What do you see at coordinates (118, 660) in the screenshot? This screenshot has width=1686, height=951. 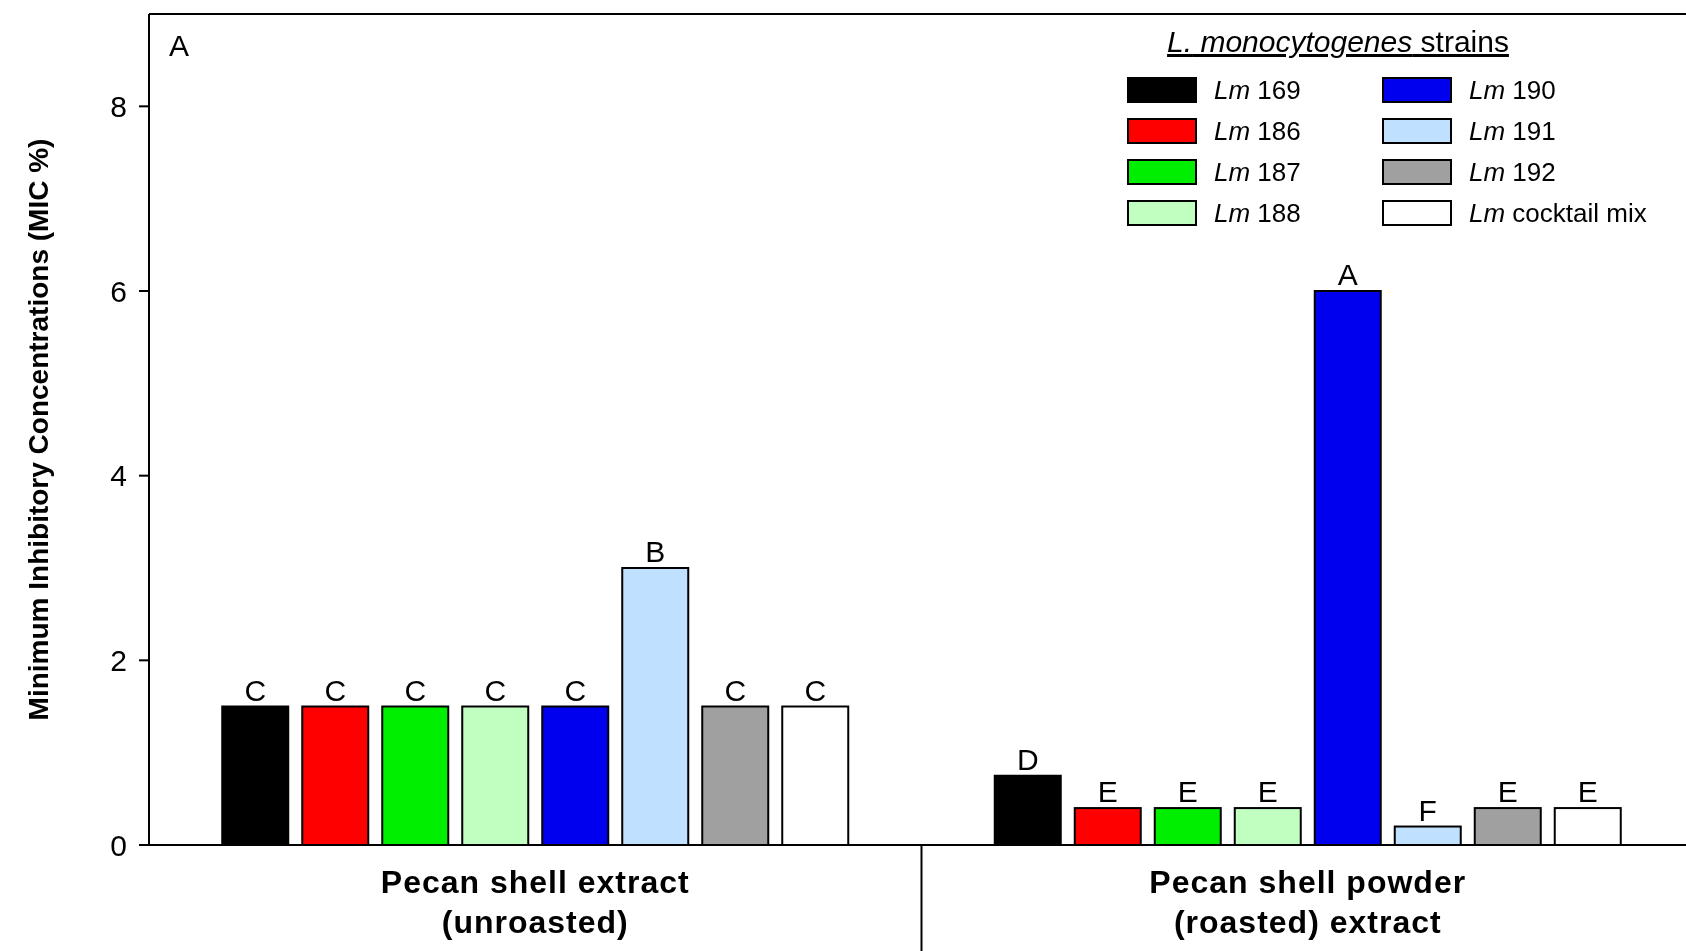 I see `y-tick-label: 2` at bounding box center [118, 660].